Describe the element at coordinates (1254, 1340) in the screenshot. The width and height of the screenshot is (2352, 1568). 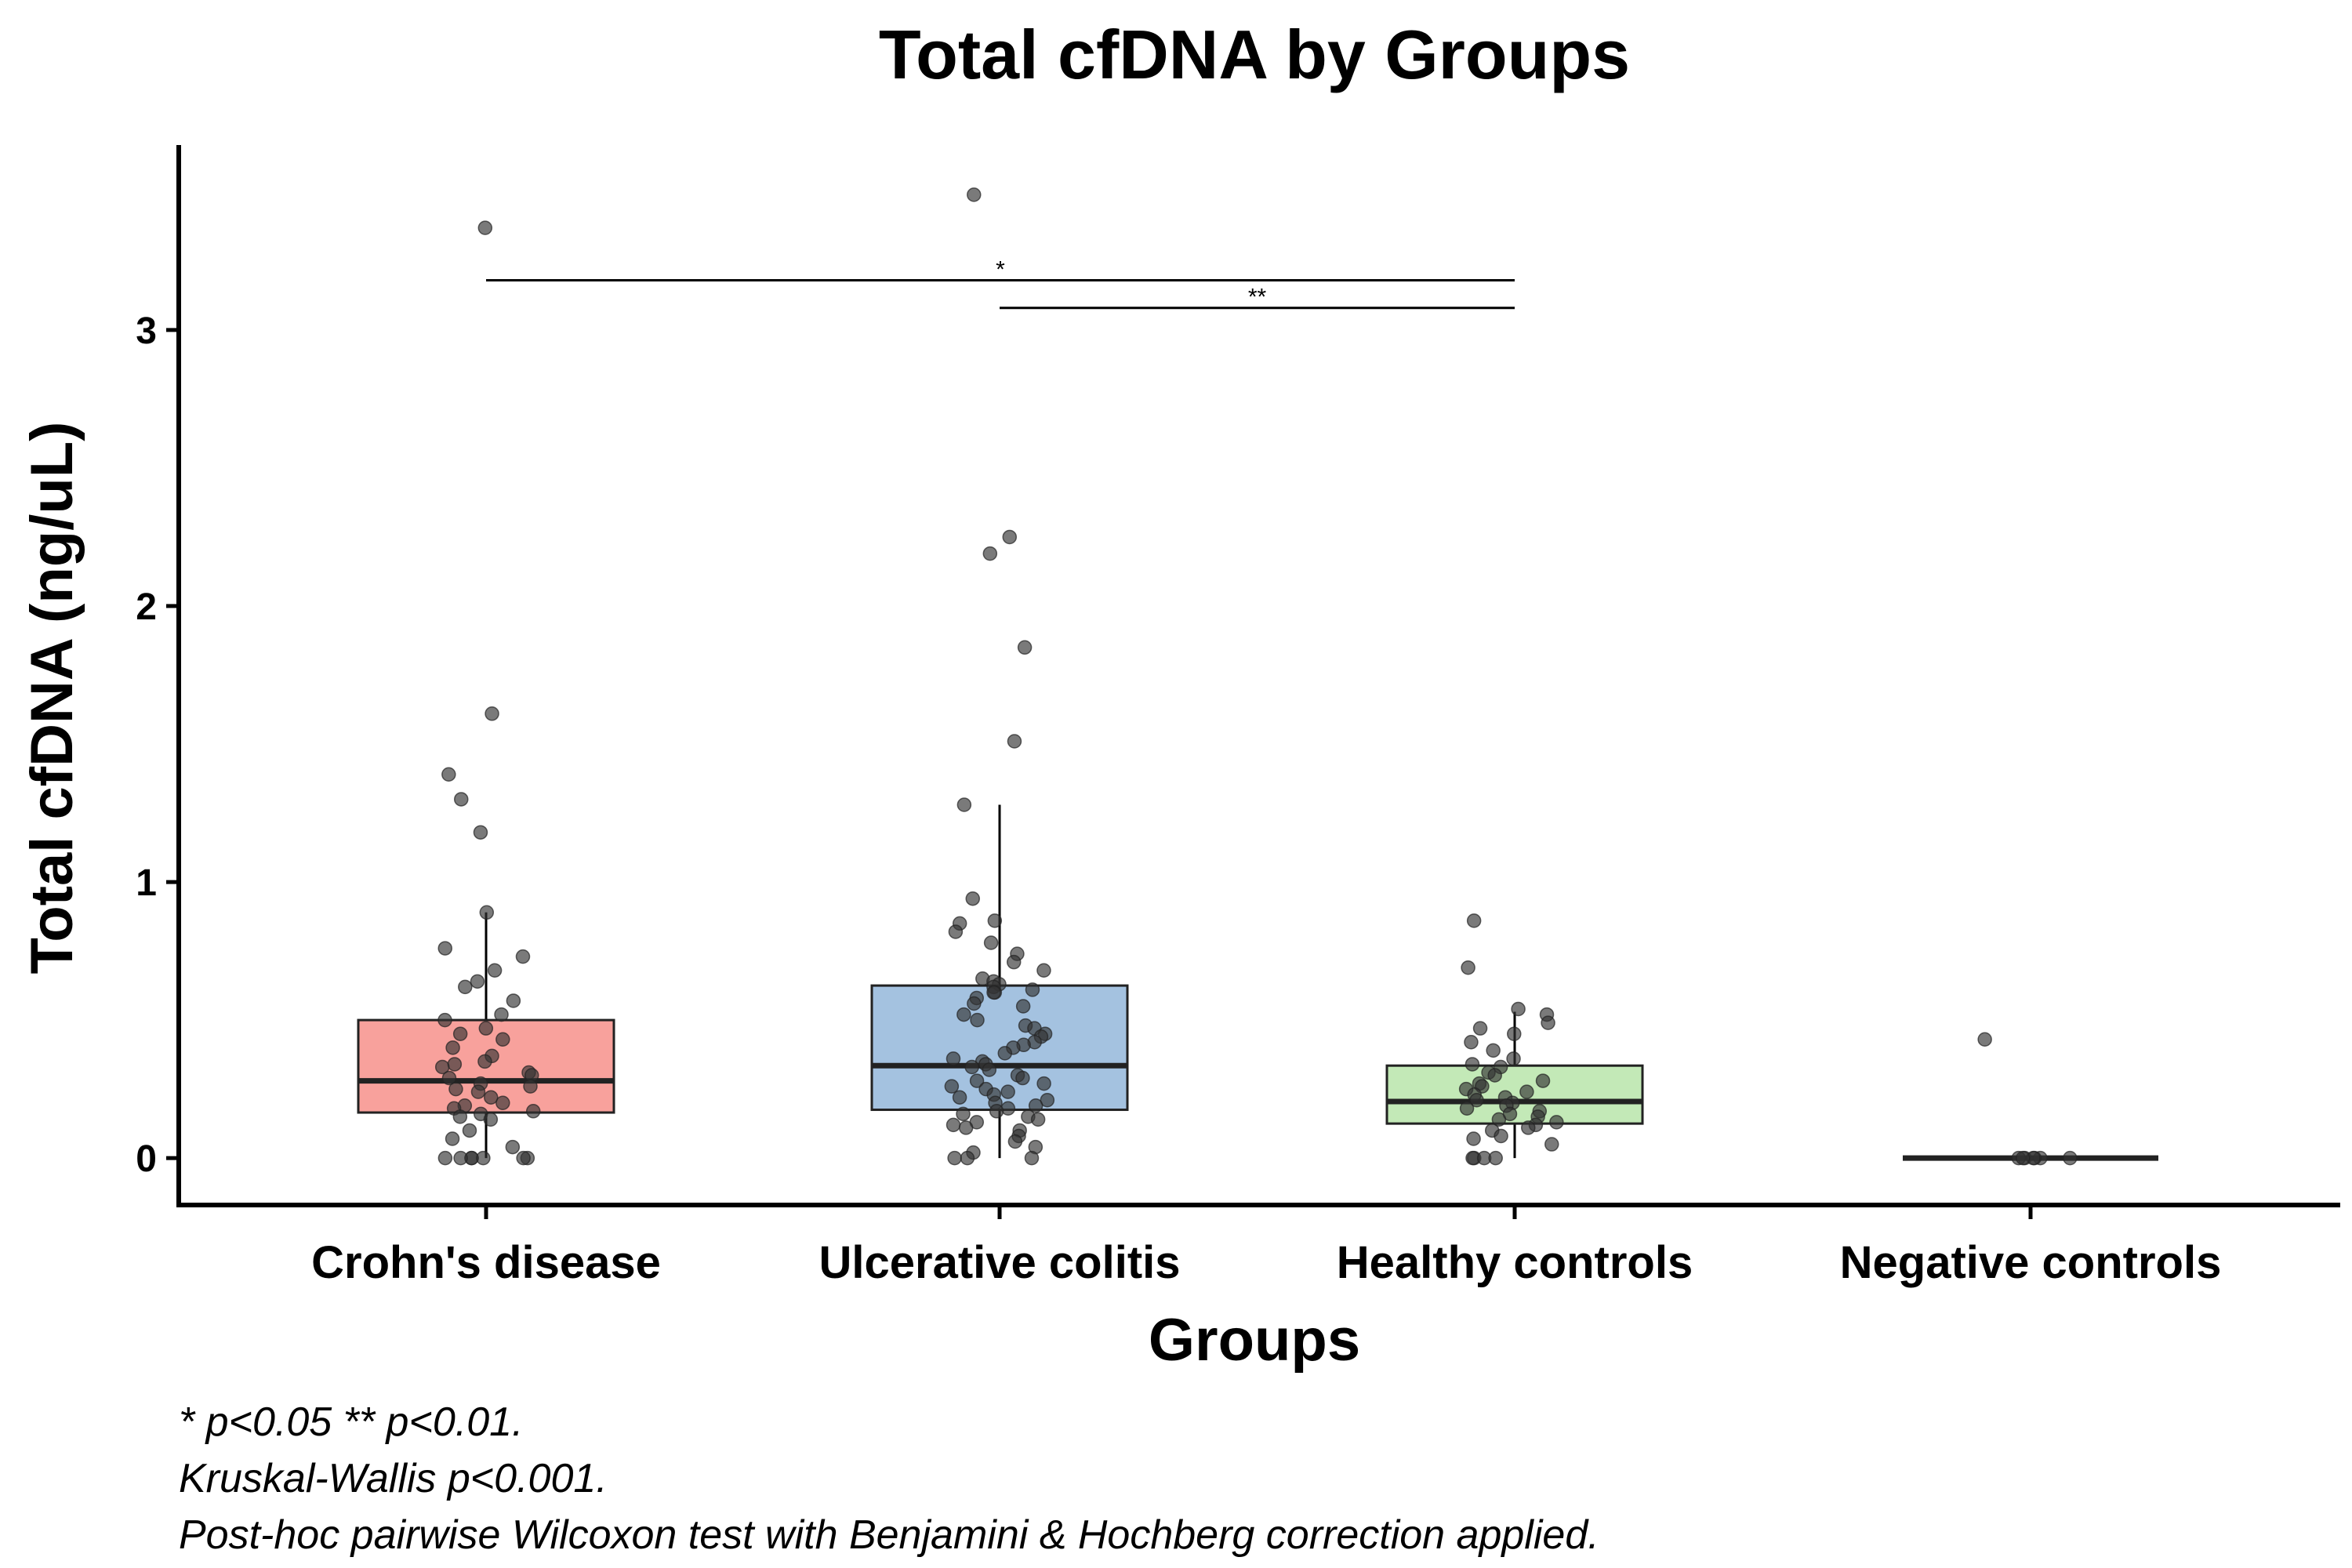
I see `x-axis-title: Groups` at that location.